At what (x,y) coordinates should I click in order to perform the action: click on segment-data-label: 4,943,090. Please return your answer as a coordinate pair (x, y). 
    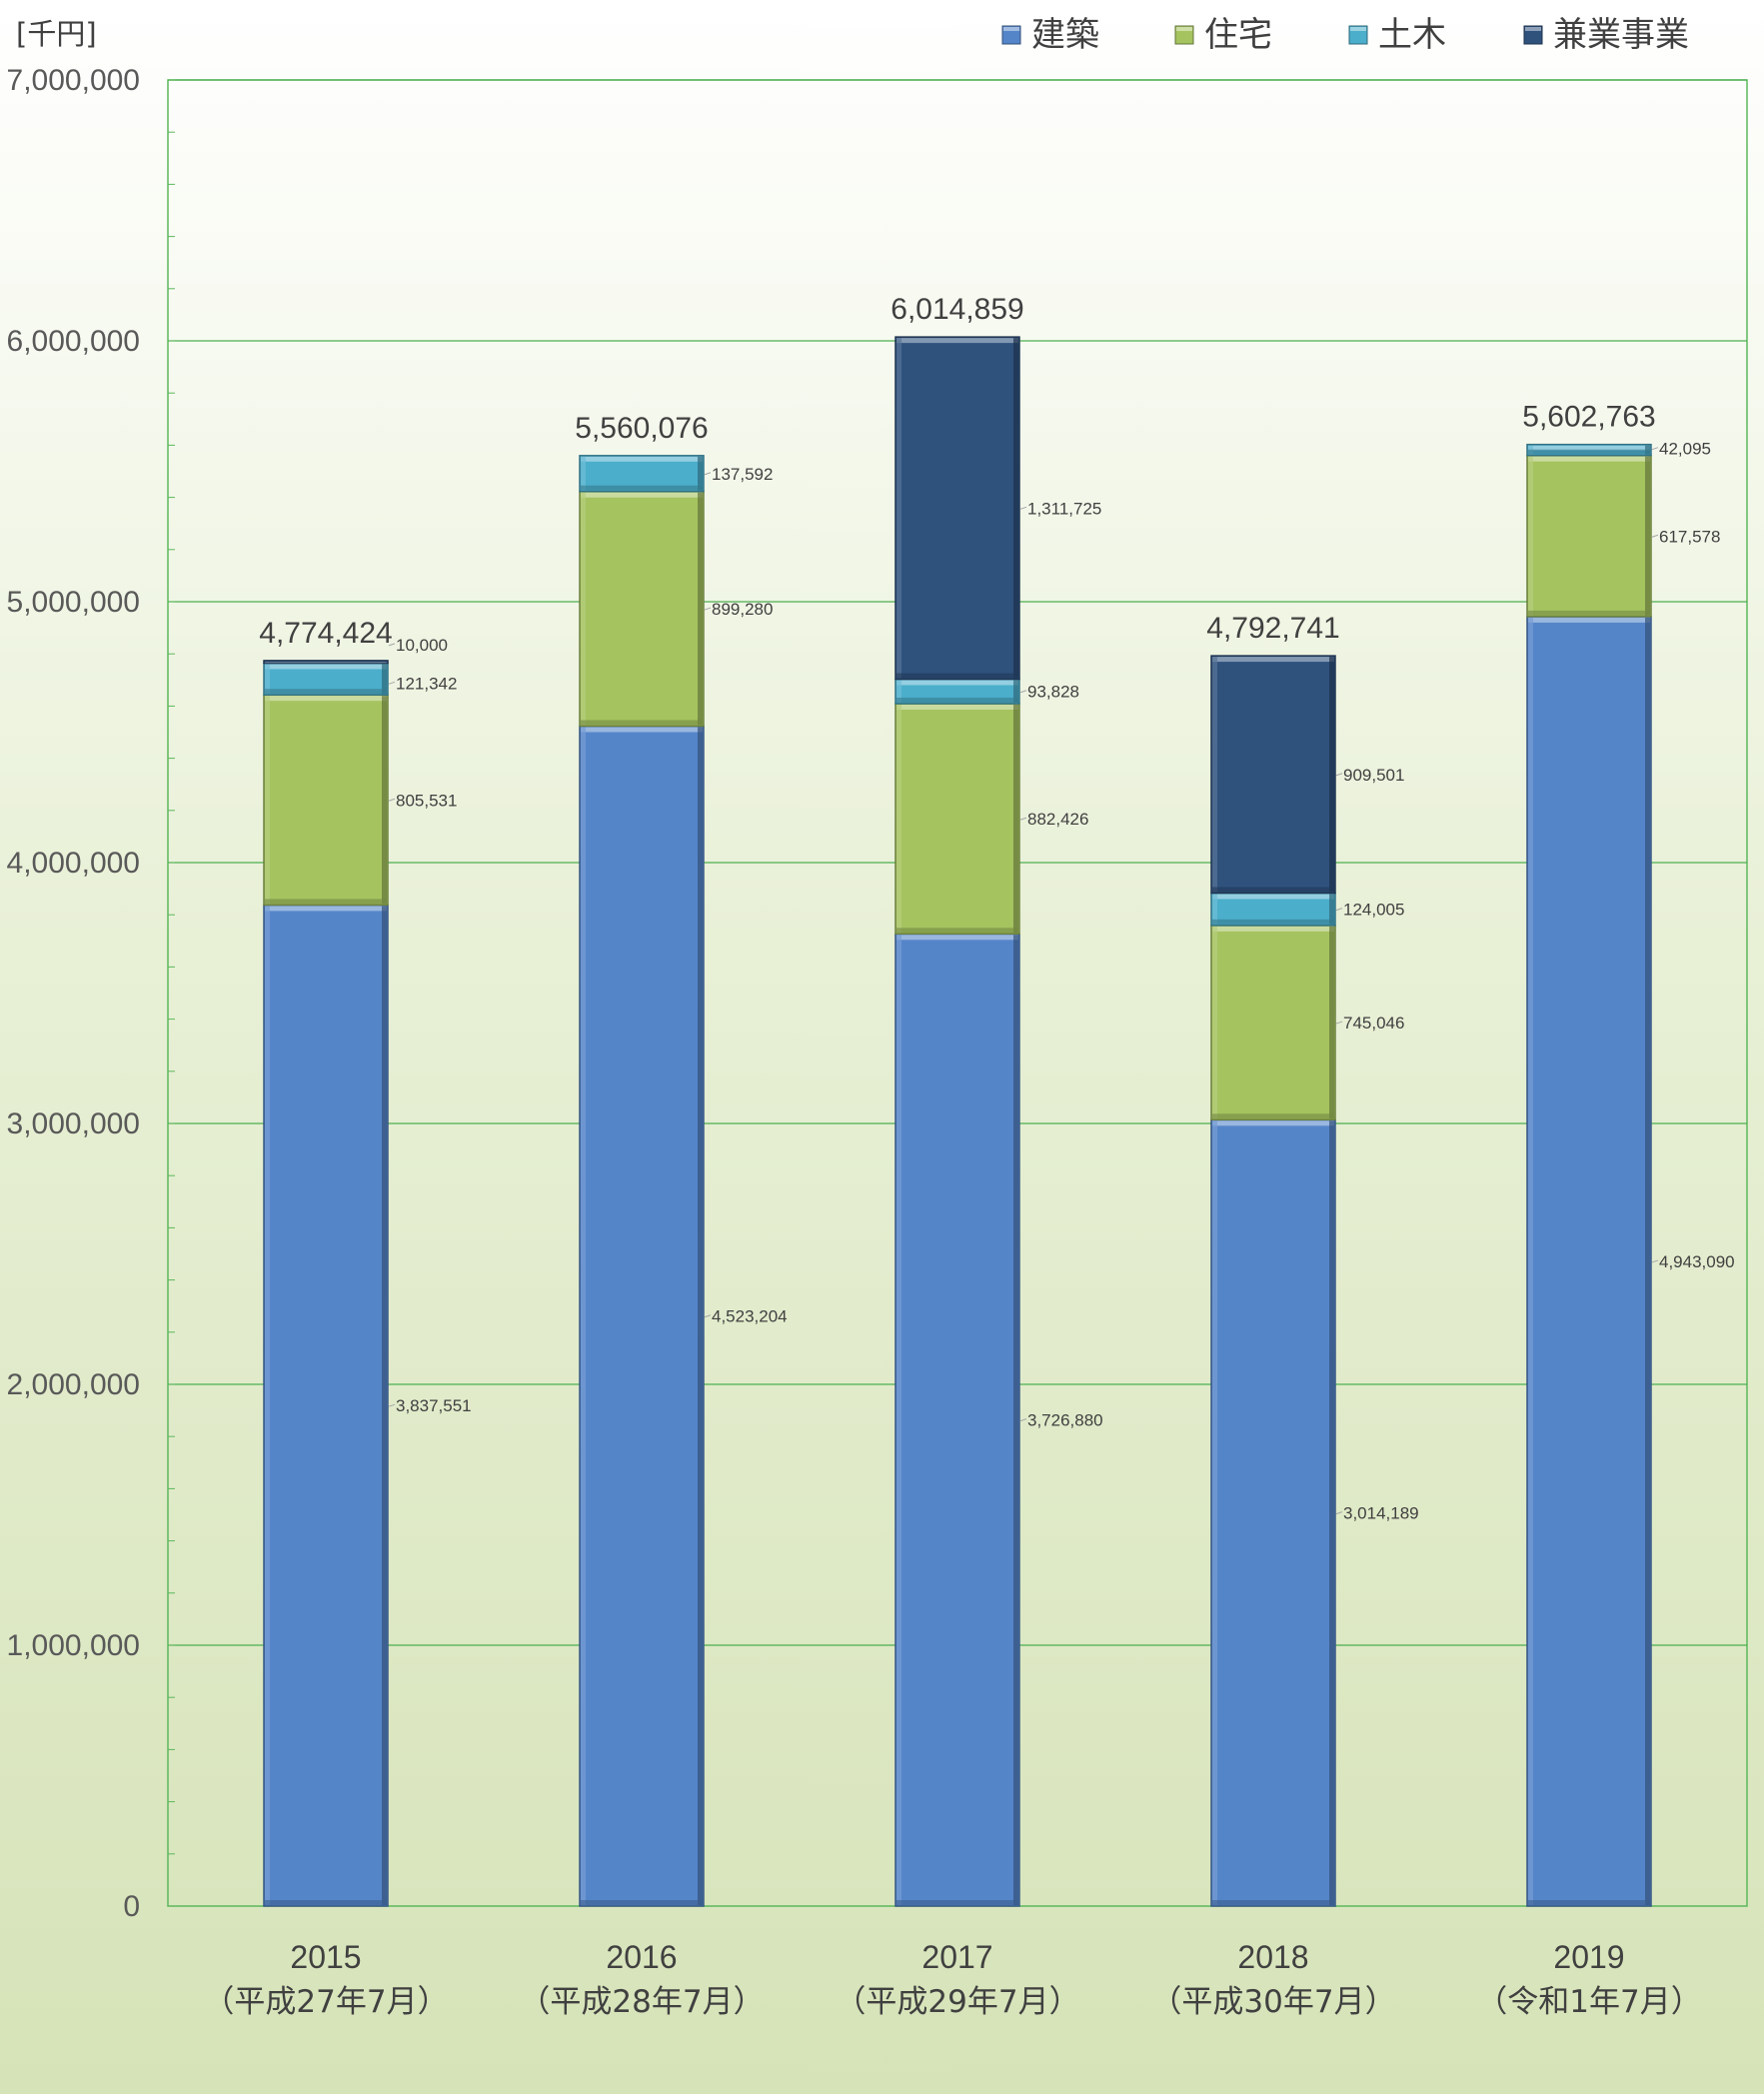
    Looking at the image, I should click on (1697, 1261).